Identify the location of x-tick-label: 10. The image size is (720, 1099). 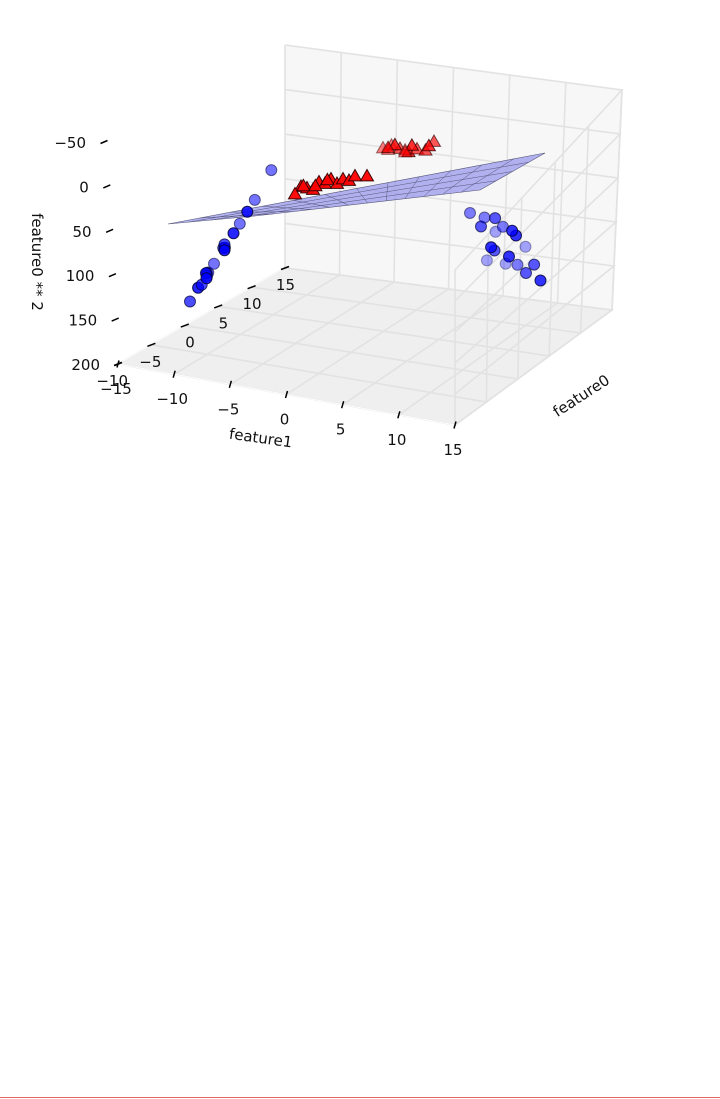
(252, 304).